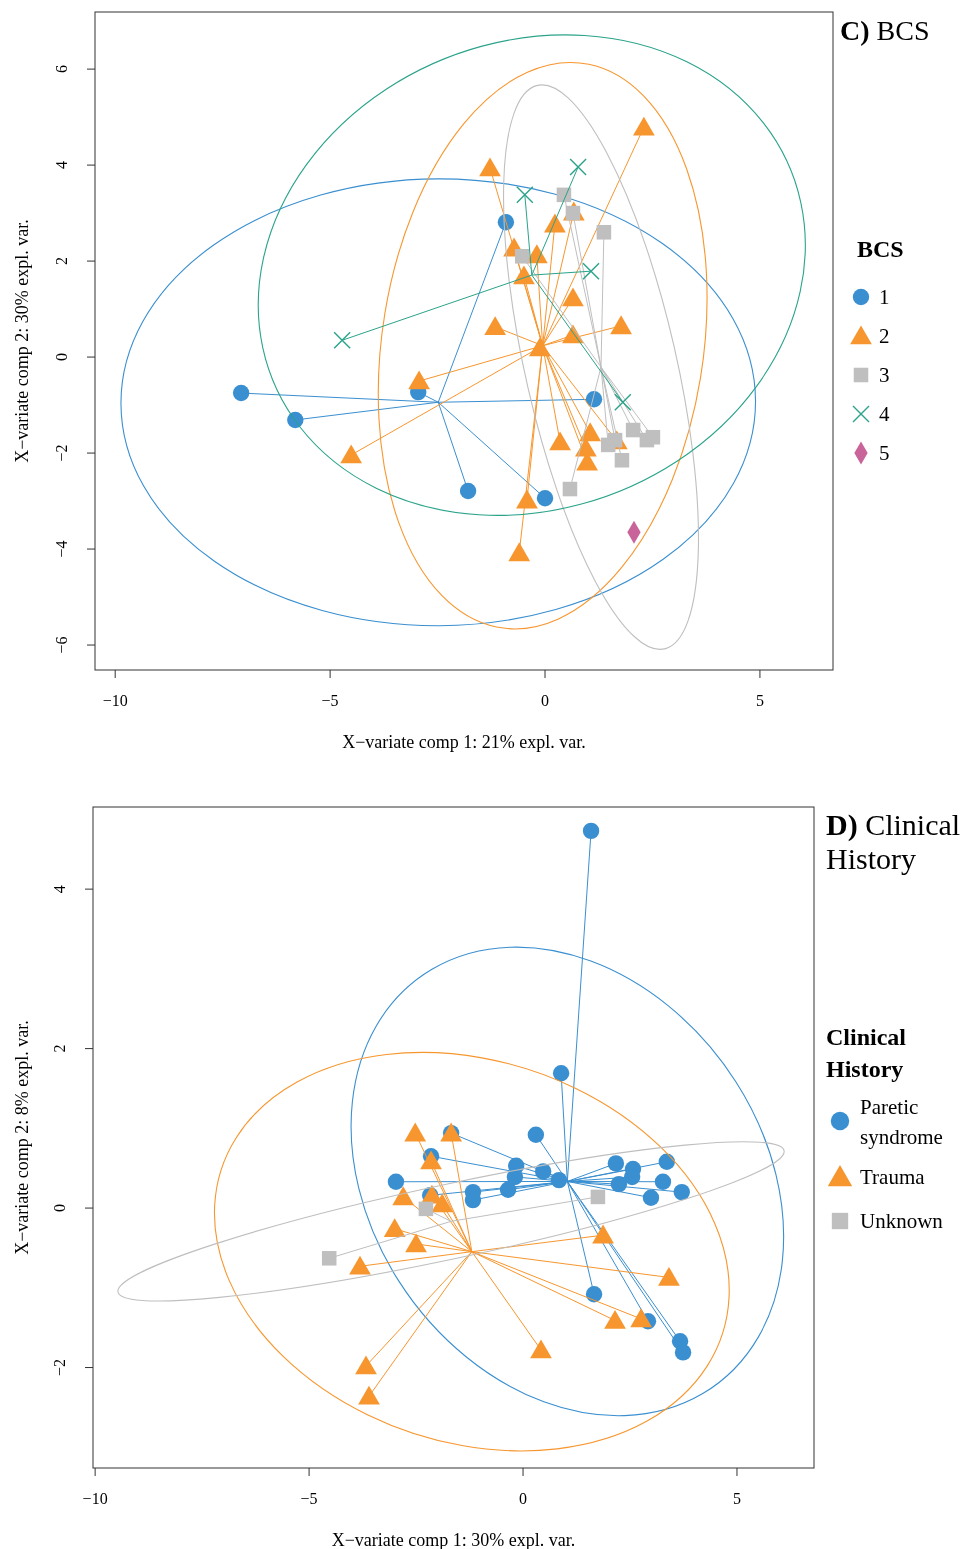 The image size is (979, 1549). Describe the element at coordinates (61, 645) in the screenshot. I see `y-tick-label: −6` at that location.